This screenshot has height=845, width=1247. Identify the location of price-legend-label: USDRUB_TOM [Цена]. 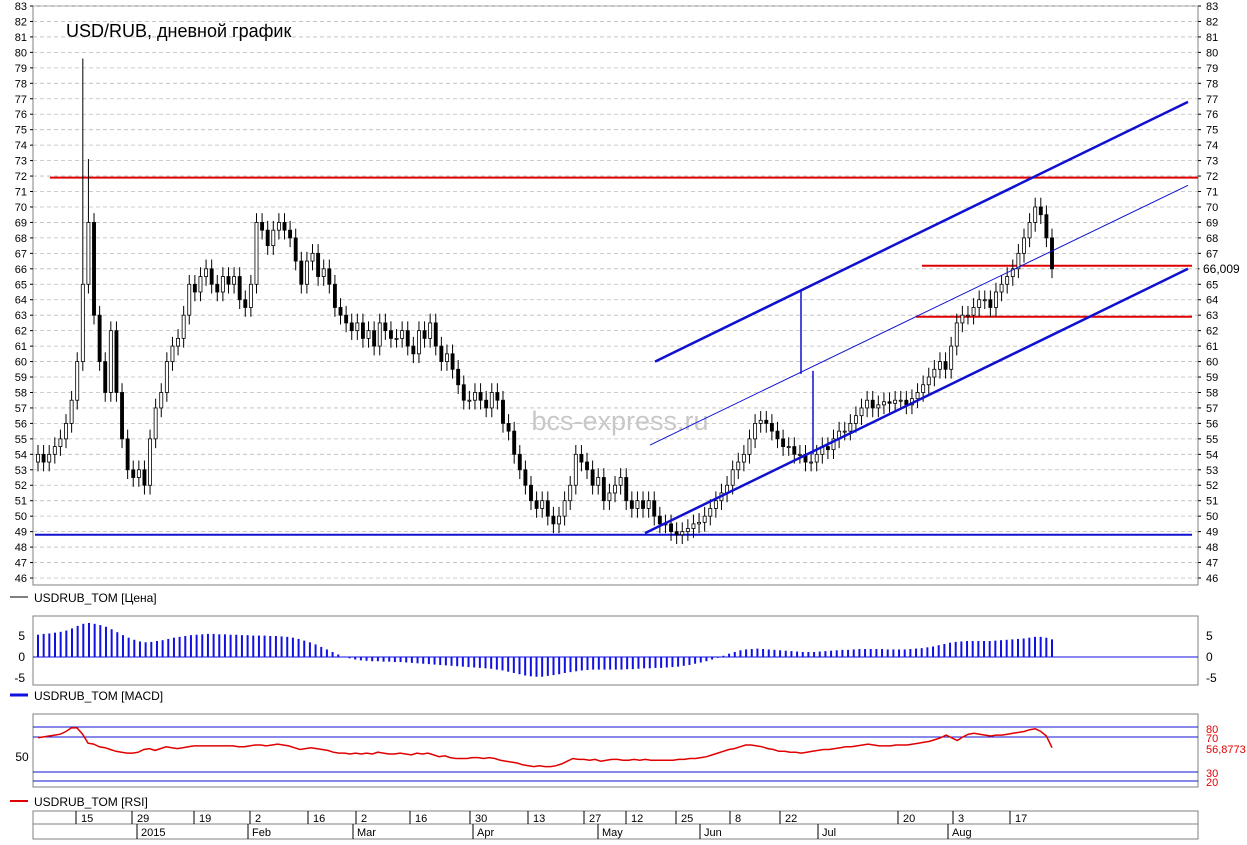
(95, 598).